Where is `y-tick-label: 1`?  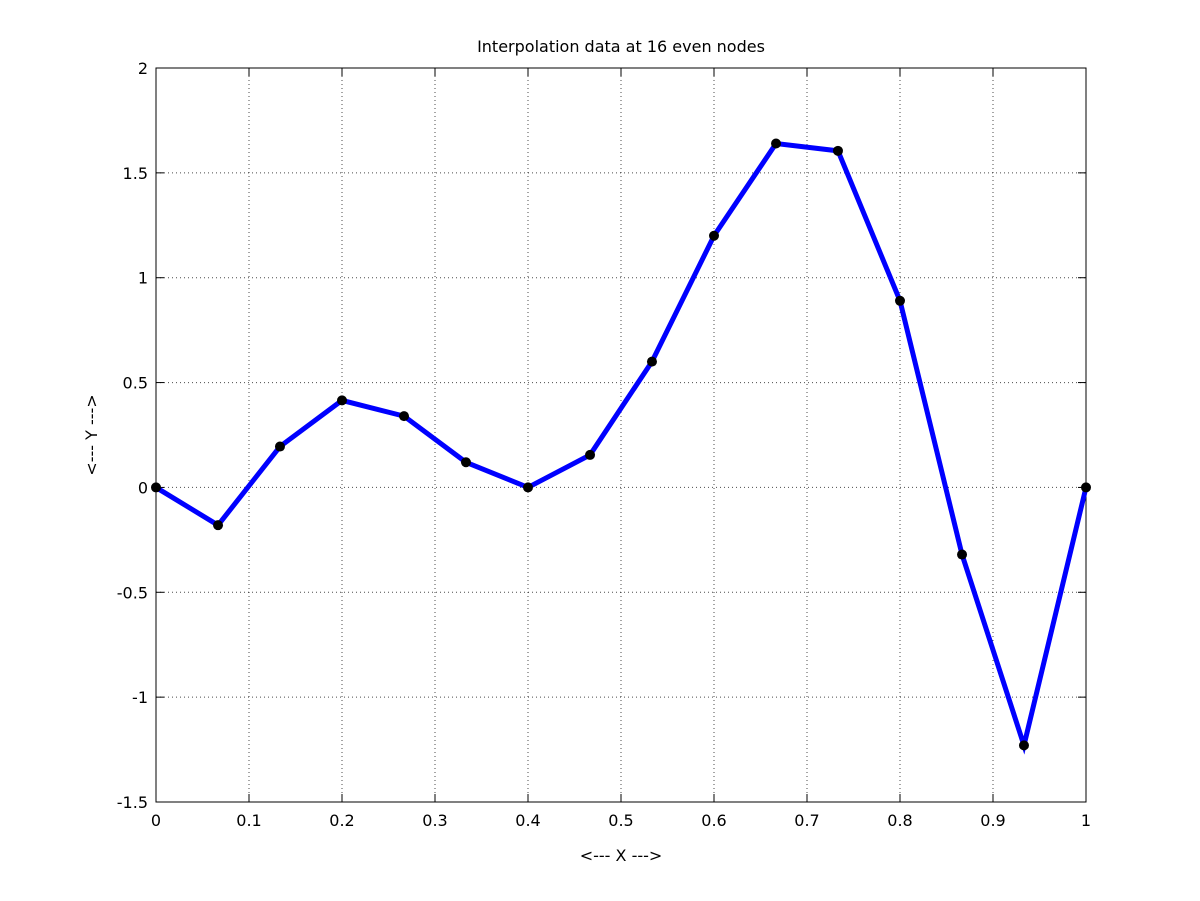
y-tick-label: 1 is located at coordinates (143, 278).